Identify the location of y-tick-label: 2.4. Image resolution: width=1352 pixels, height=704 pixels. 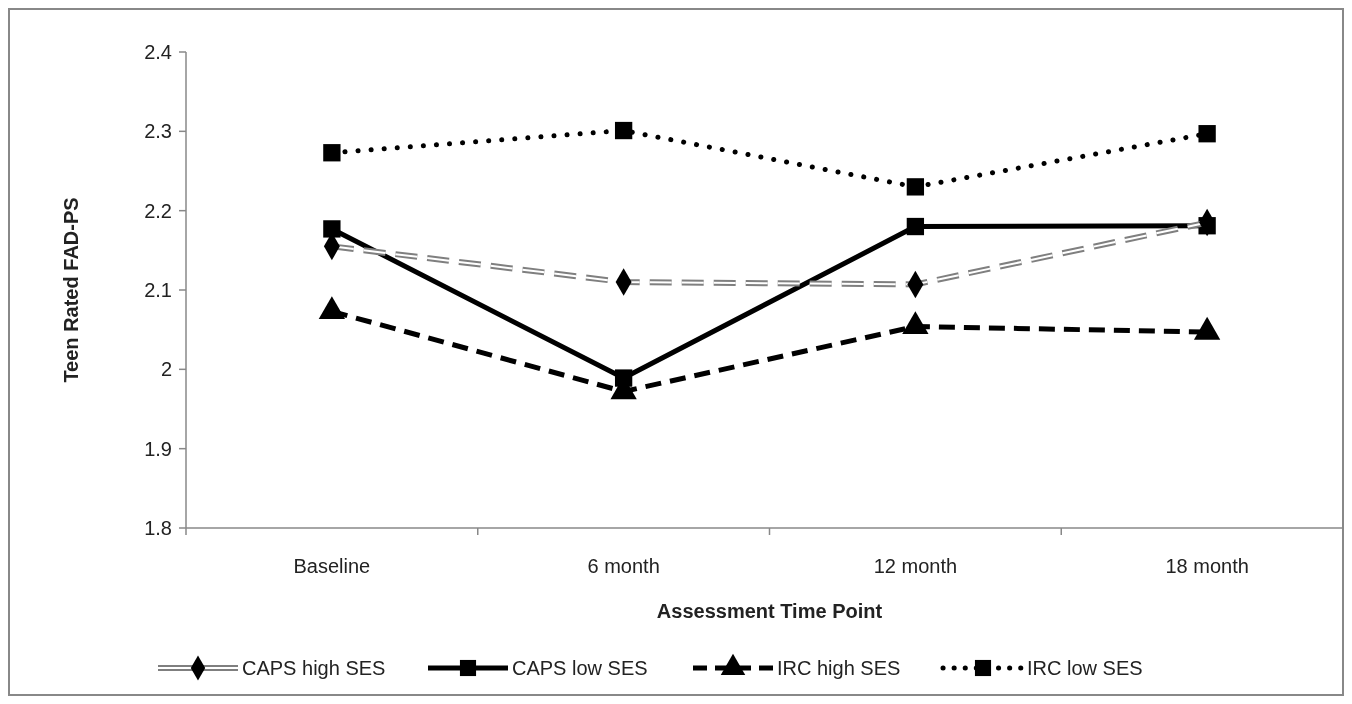
(158, 52).